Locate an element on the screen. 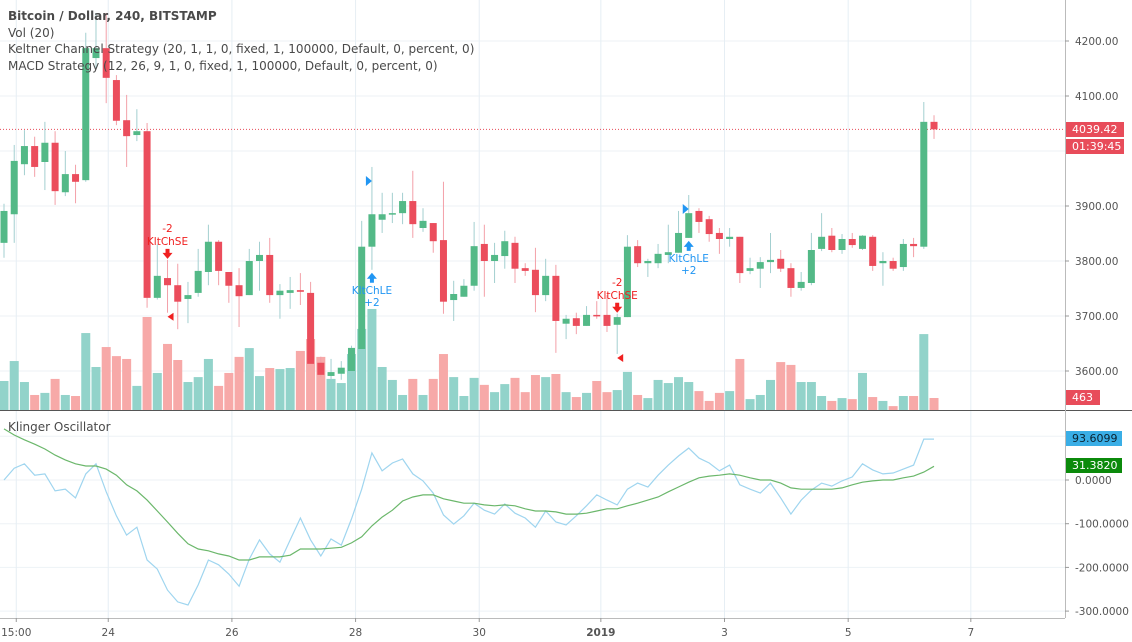 The height and width of the screenshot is (642, 1132). triangle-left-icon is located at coordinates (170, 316).